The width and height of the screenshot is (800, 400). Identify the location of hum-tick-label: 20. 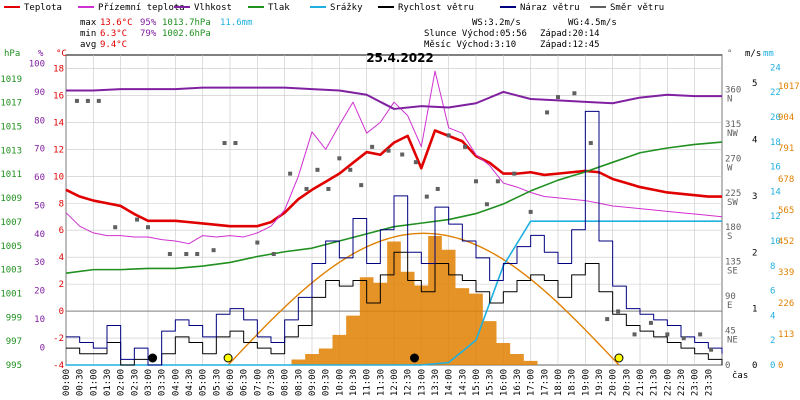
(39, 292).